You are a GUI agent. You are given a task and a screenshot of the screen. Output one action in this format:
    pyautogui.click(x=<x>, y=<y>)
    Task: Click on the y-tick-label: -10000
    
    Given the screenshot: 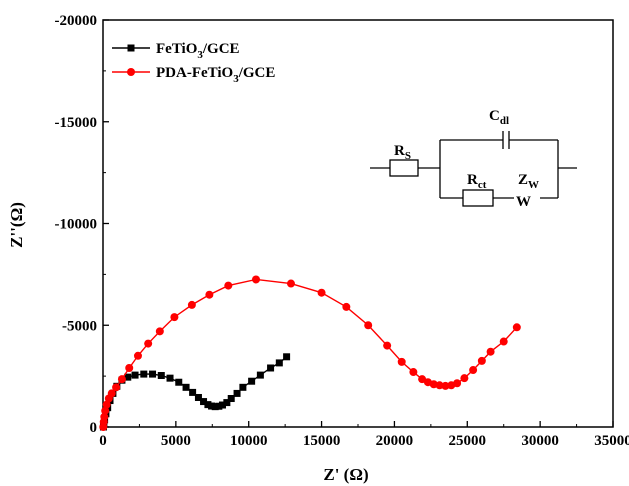 What is the action you would take?
    pyautogui.click(x=76, y=225)
    